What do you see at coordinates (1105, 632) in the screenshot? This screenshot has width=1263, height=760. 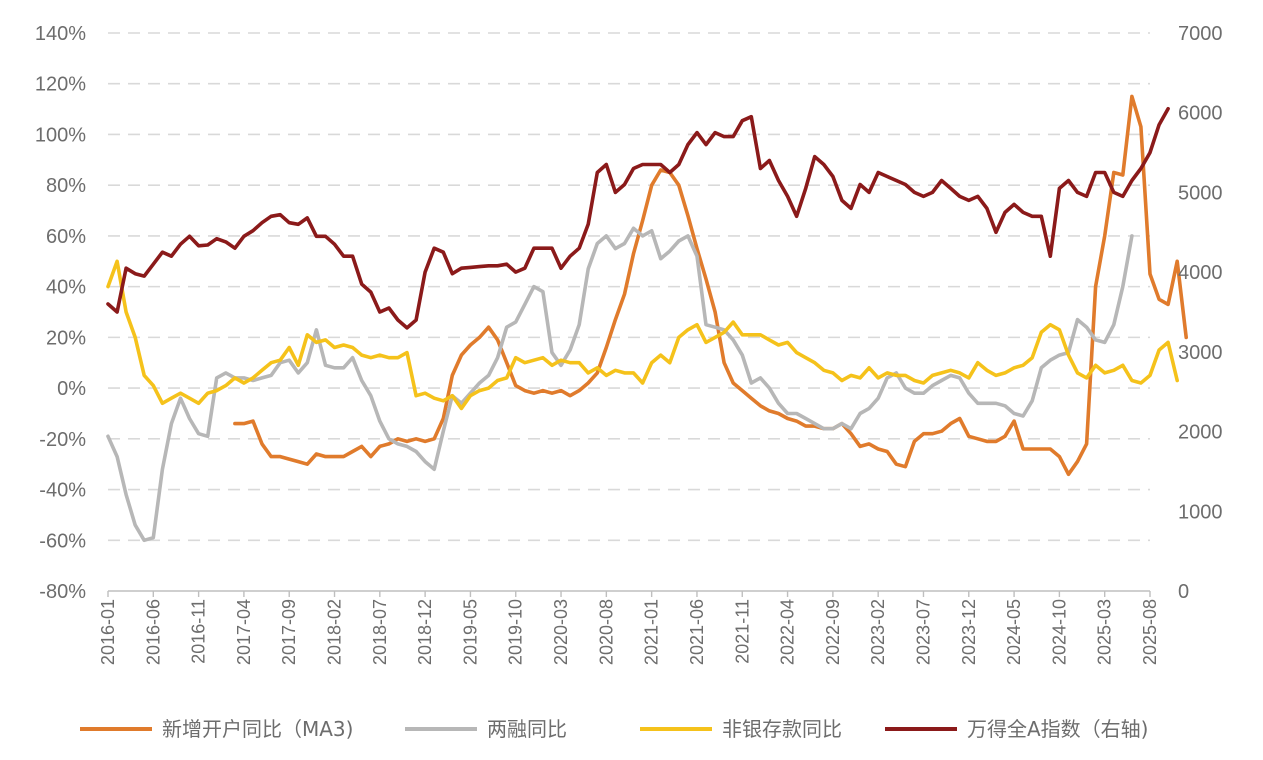 I see `x-tick-label: 2025-03` at bounding box center [1105, 632].